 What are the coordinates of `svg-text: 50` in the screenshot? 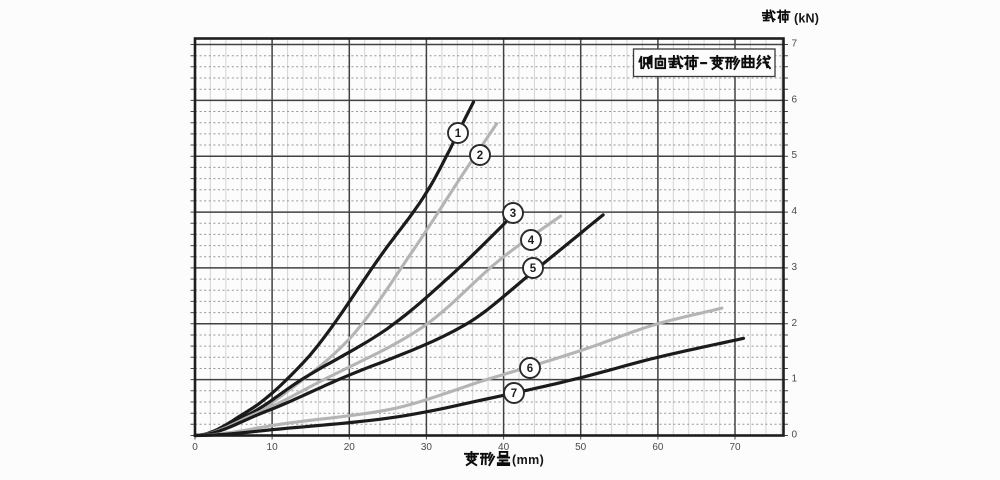 It's located at (581, 447).